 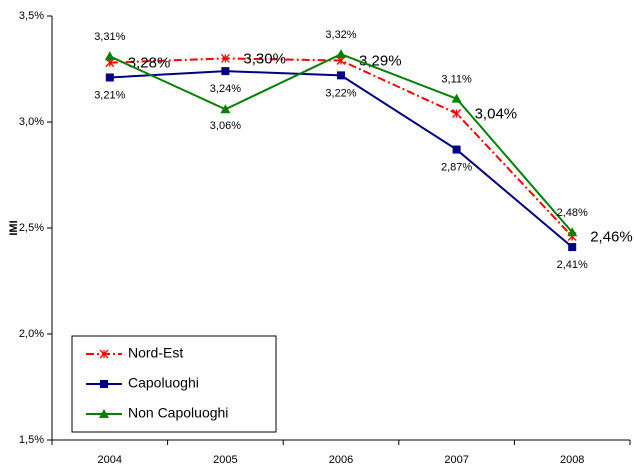 I want to click on x-tick-label: 2008, so click(x=572, y=460).